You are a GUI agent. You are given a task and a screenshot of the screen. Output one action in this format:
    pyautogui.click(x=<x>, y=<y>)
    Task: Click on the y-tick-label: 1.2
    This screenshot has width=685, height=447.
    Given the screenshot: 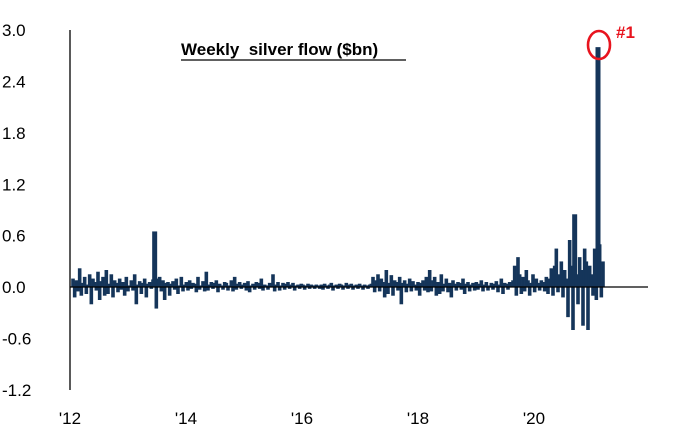 What is the action you would take?
    pyautogui.click(x=14, y=184)
    